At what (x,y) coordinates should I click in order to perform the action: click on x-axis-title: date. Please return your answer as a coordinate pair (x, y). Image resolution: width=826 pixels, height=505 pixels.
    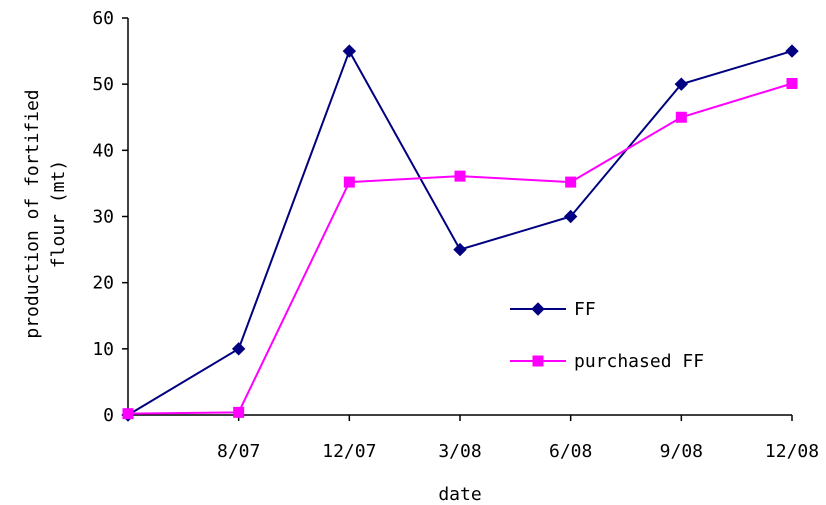
    Looking at the image, I should click on (459, 494).